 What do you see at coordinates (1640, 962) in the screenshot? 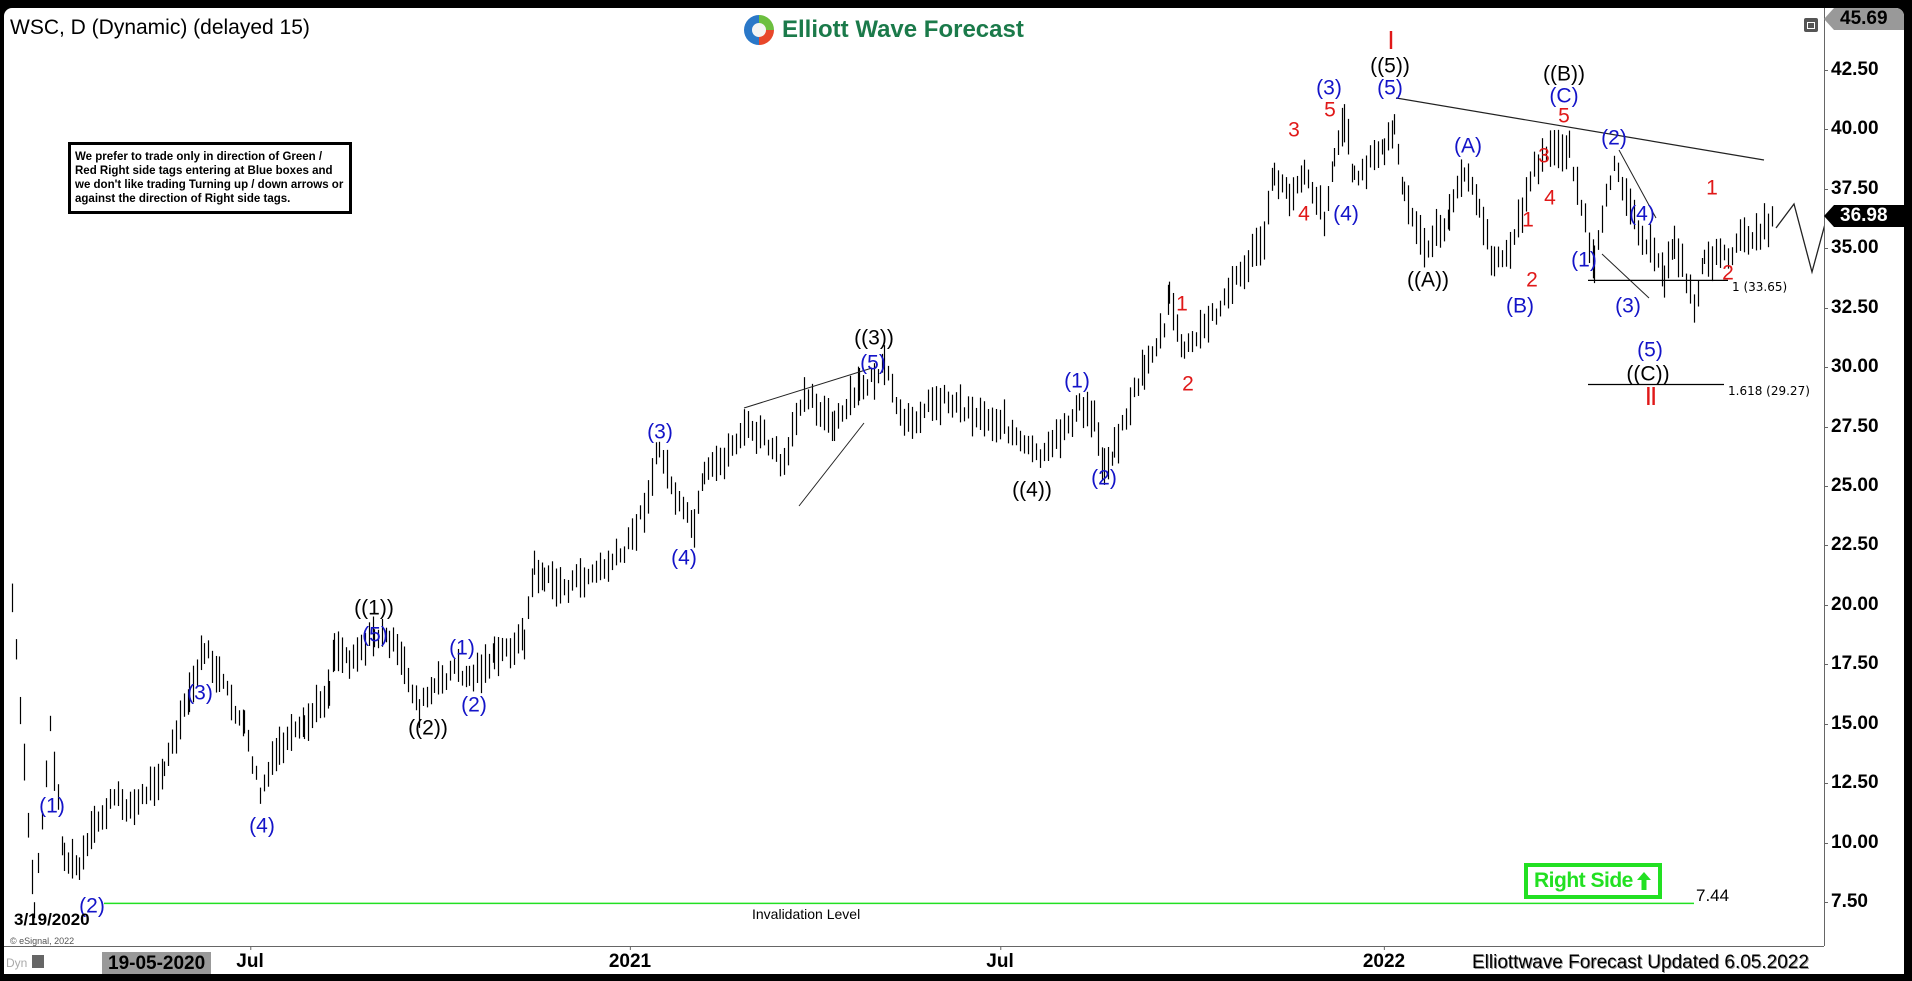
I see `updated-note: Elliottwave Forecast Updated 6.05.2022` at bounding box center [1640, 962].